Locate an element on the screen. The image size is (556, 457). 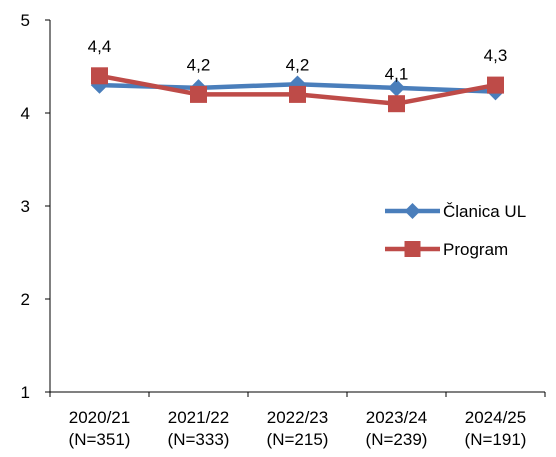
x-tick-label: 2020/21 (N=351) is located at coordinates (100, 428).